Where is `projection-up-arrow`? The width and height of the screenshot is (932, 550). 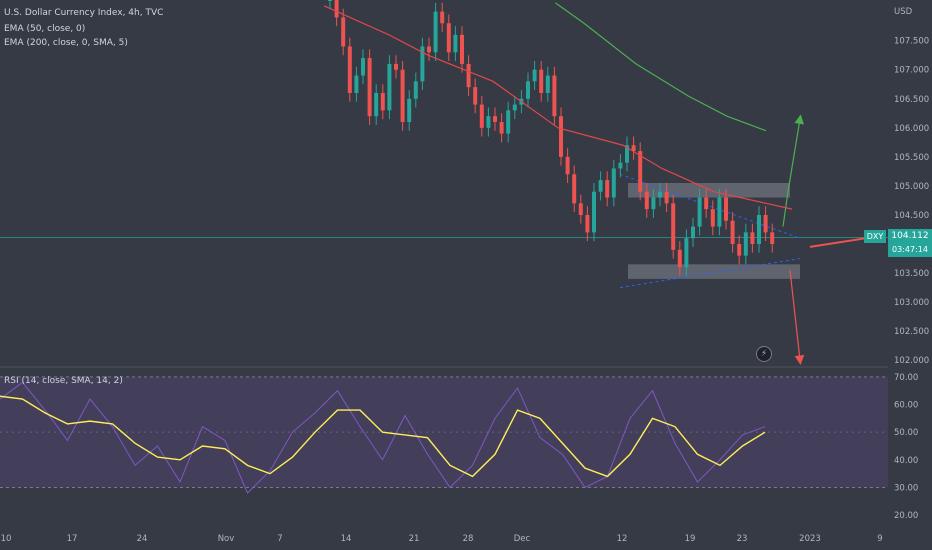
projection-up-arrow is located at coordinates (793, 170).